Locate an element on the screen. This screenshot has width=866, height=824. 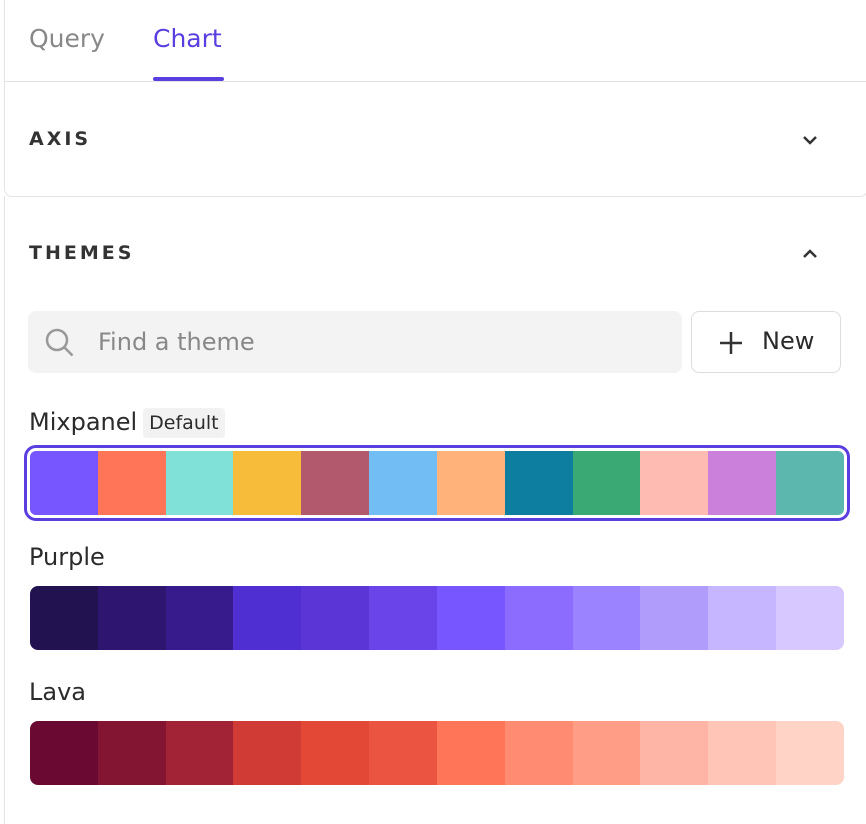
search-box: Find a theme is located at coordinates (355, 342).